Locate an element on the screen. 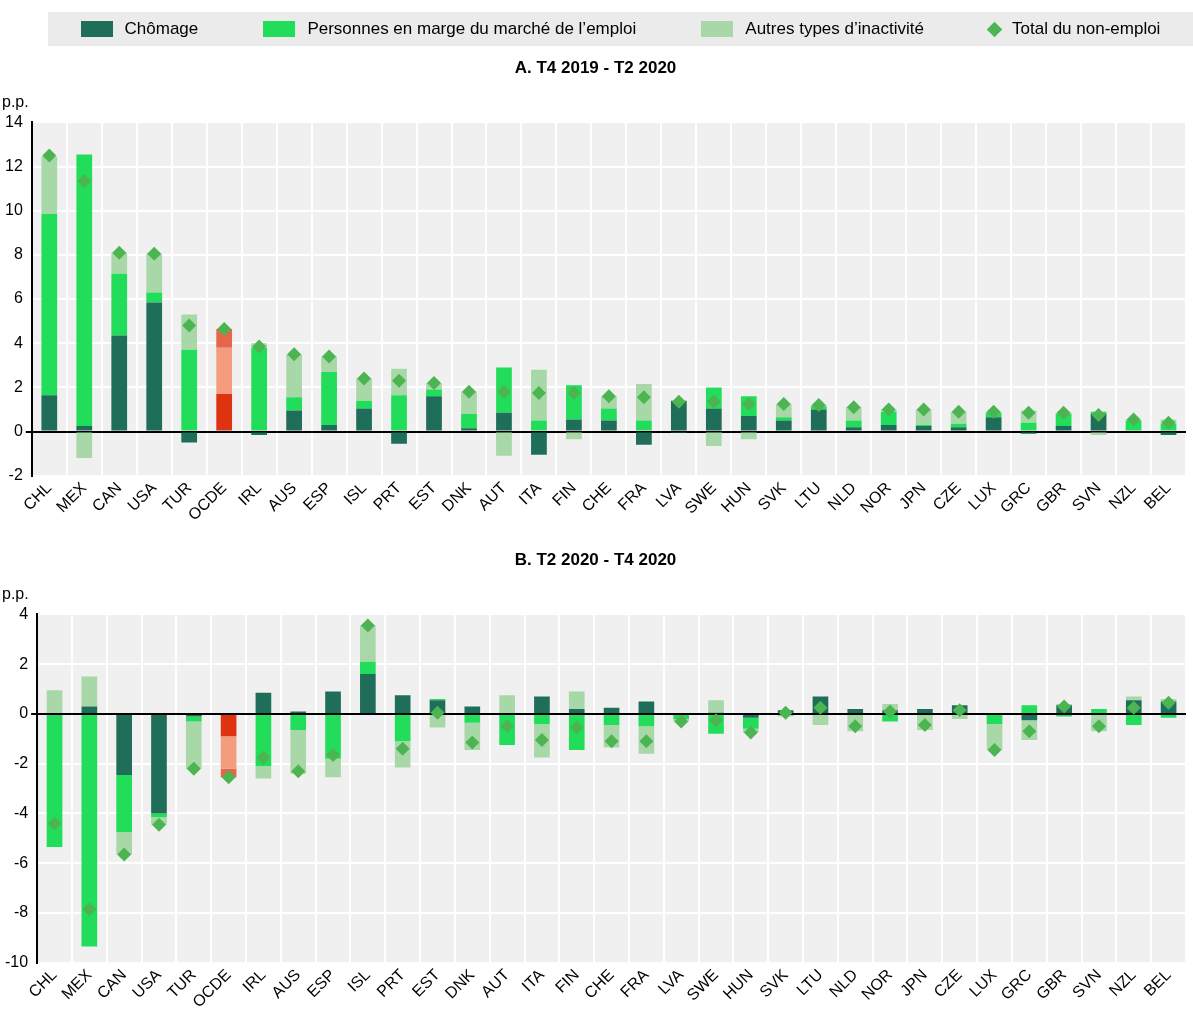 The image size is (1193, 1015). y-tick-label: 6 is located at coordinates (18, 298).